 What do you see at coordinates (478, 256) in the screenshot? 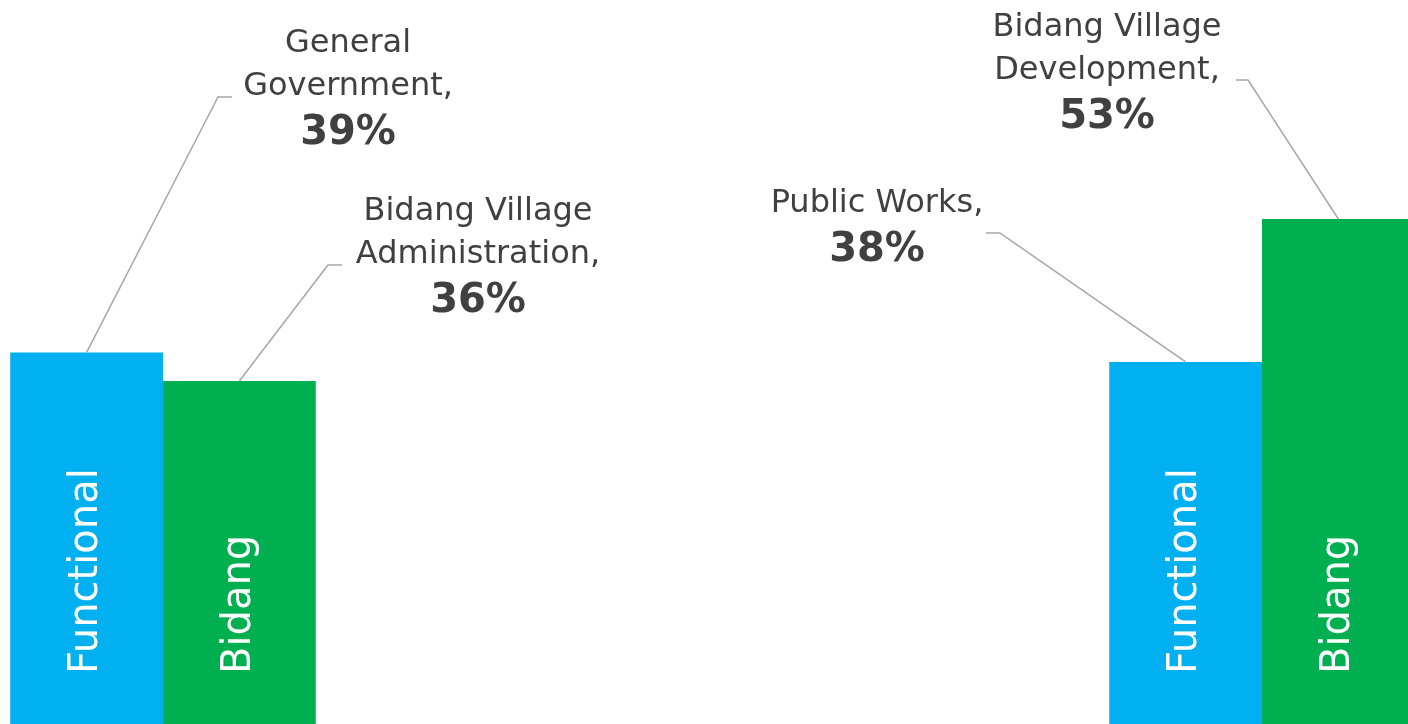
I see `data-label: Bidang Village Administration, 36%` at bounding box center [478, 256].